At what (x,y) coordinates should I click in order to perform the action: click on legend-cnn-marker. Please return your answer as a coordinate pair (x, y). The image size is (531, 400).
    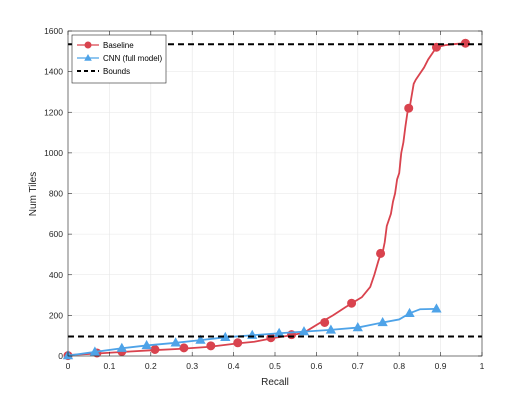
    Looking at the image, I should click on (88, 57).